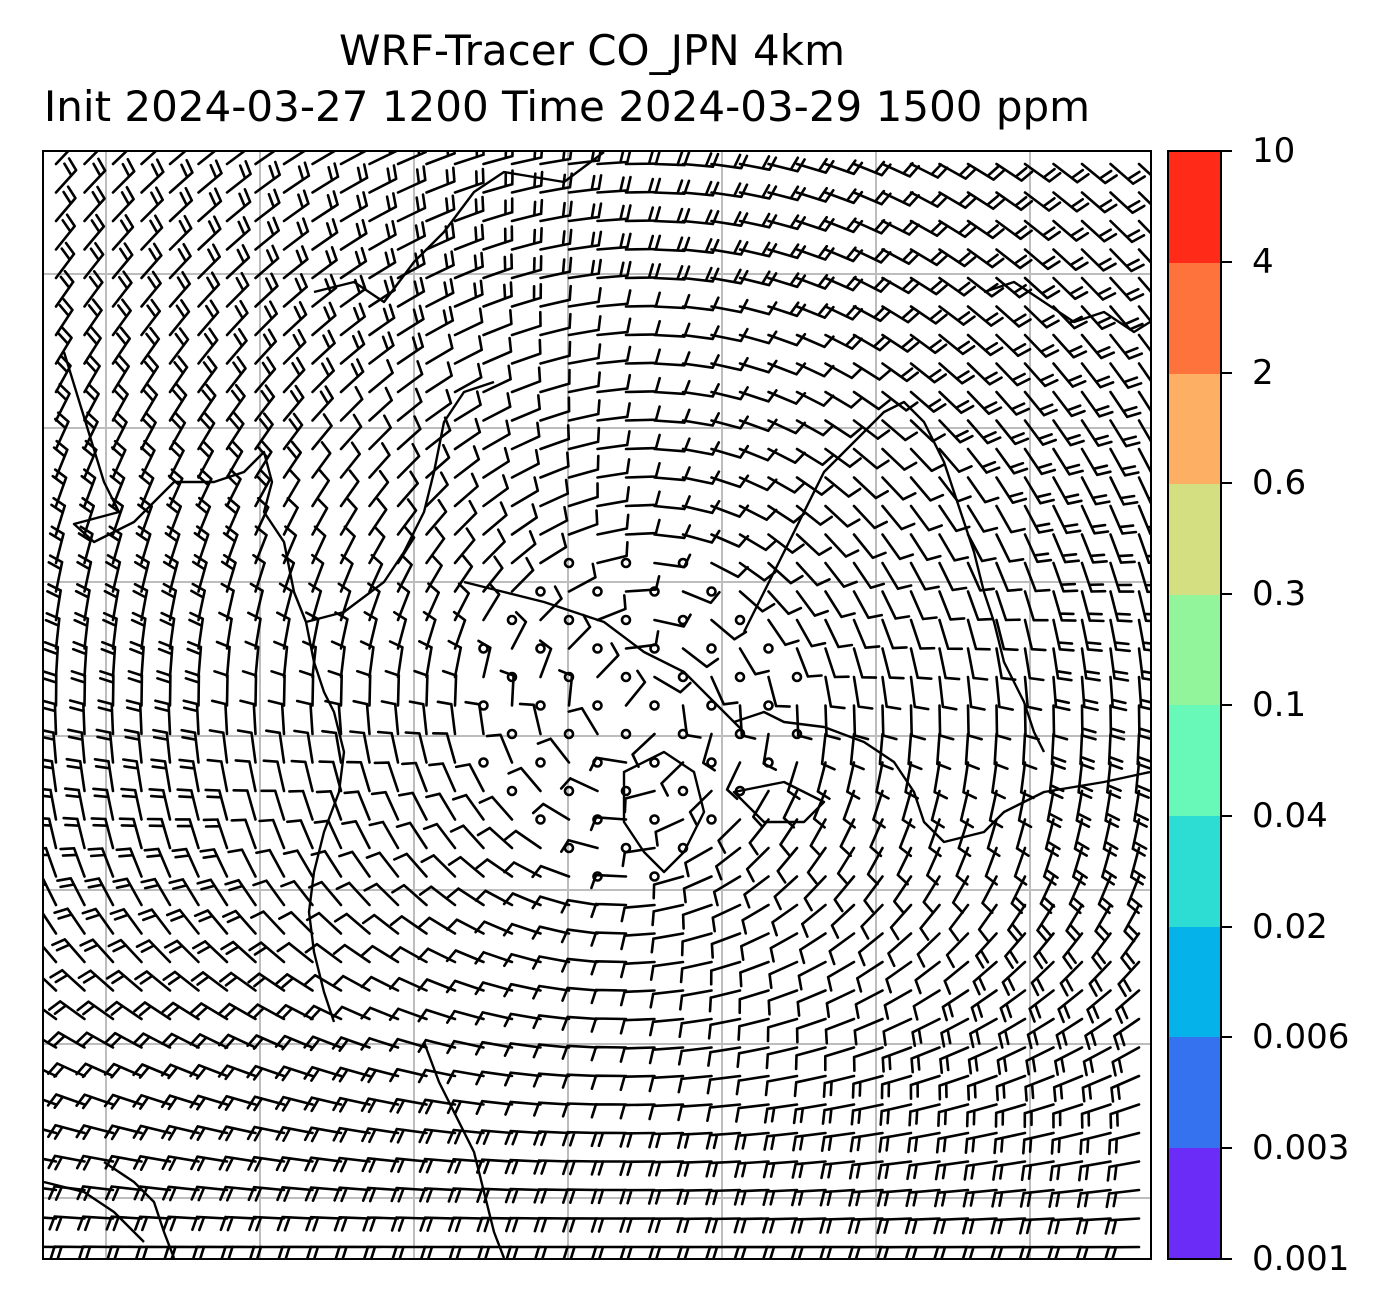 Image resolution: width=1400 pixels, height=1313 pixels. What do you see at coordinates (683, 677) in the screenshot?
I see `calm-wind-marker` at bounding box center [683, 677].